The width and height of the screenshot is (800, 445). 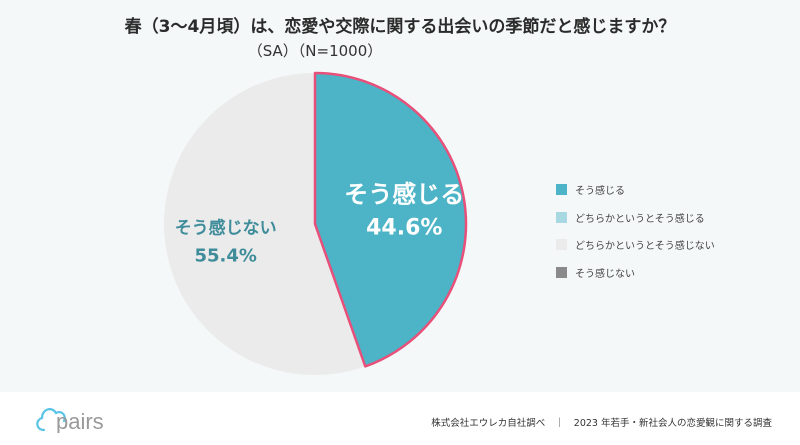 What do you see at coordinates (226, 227) in the screenshot?
I see `slice-label: そう感じない` at bounding box center [226, 227].